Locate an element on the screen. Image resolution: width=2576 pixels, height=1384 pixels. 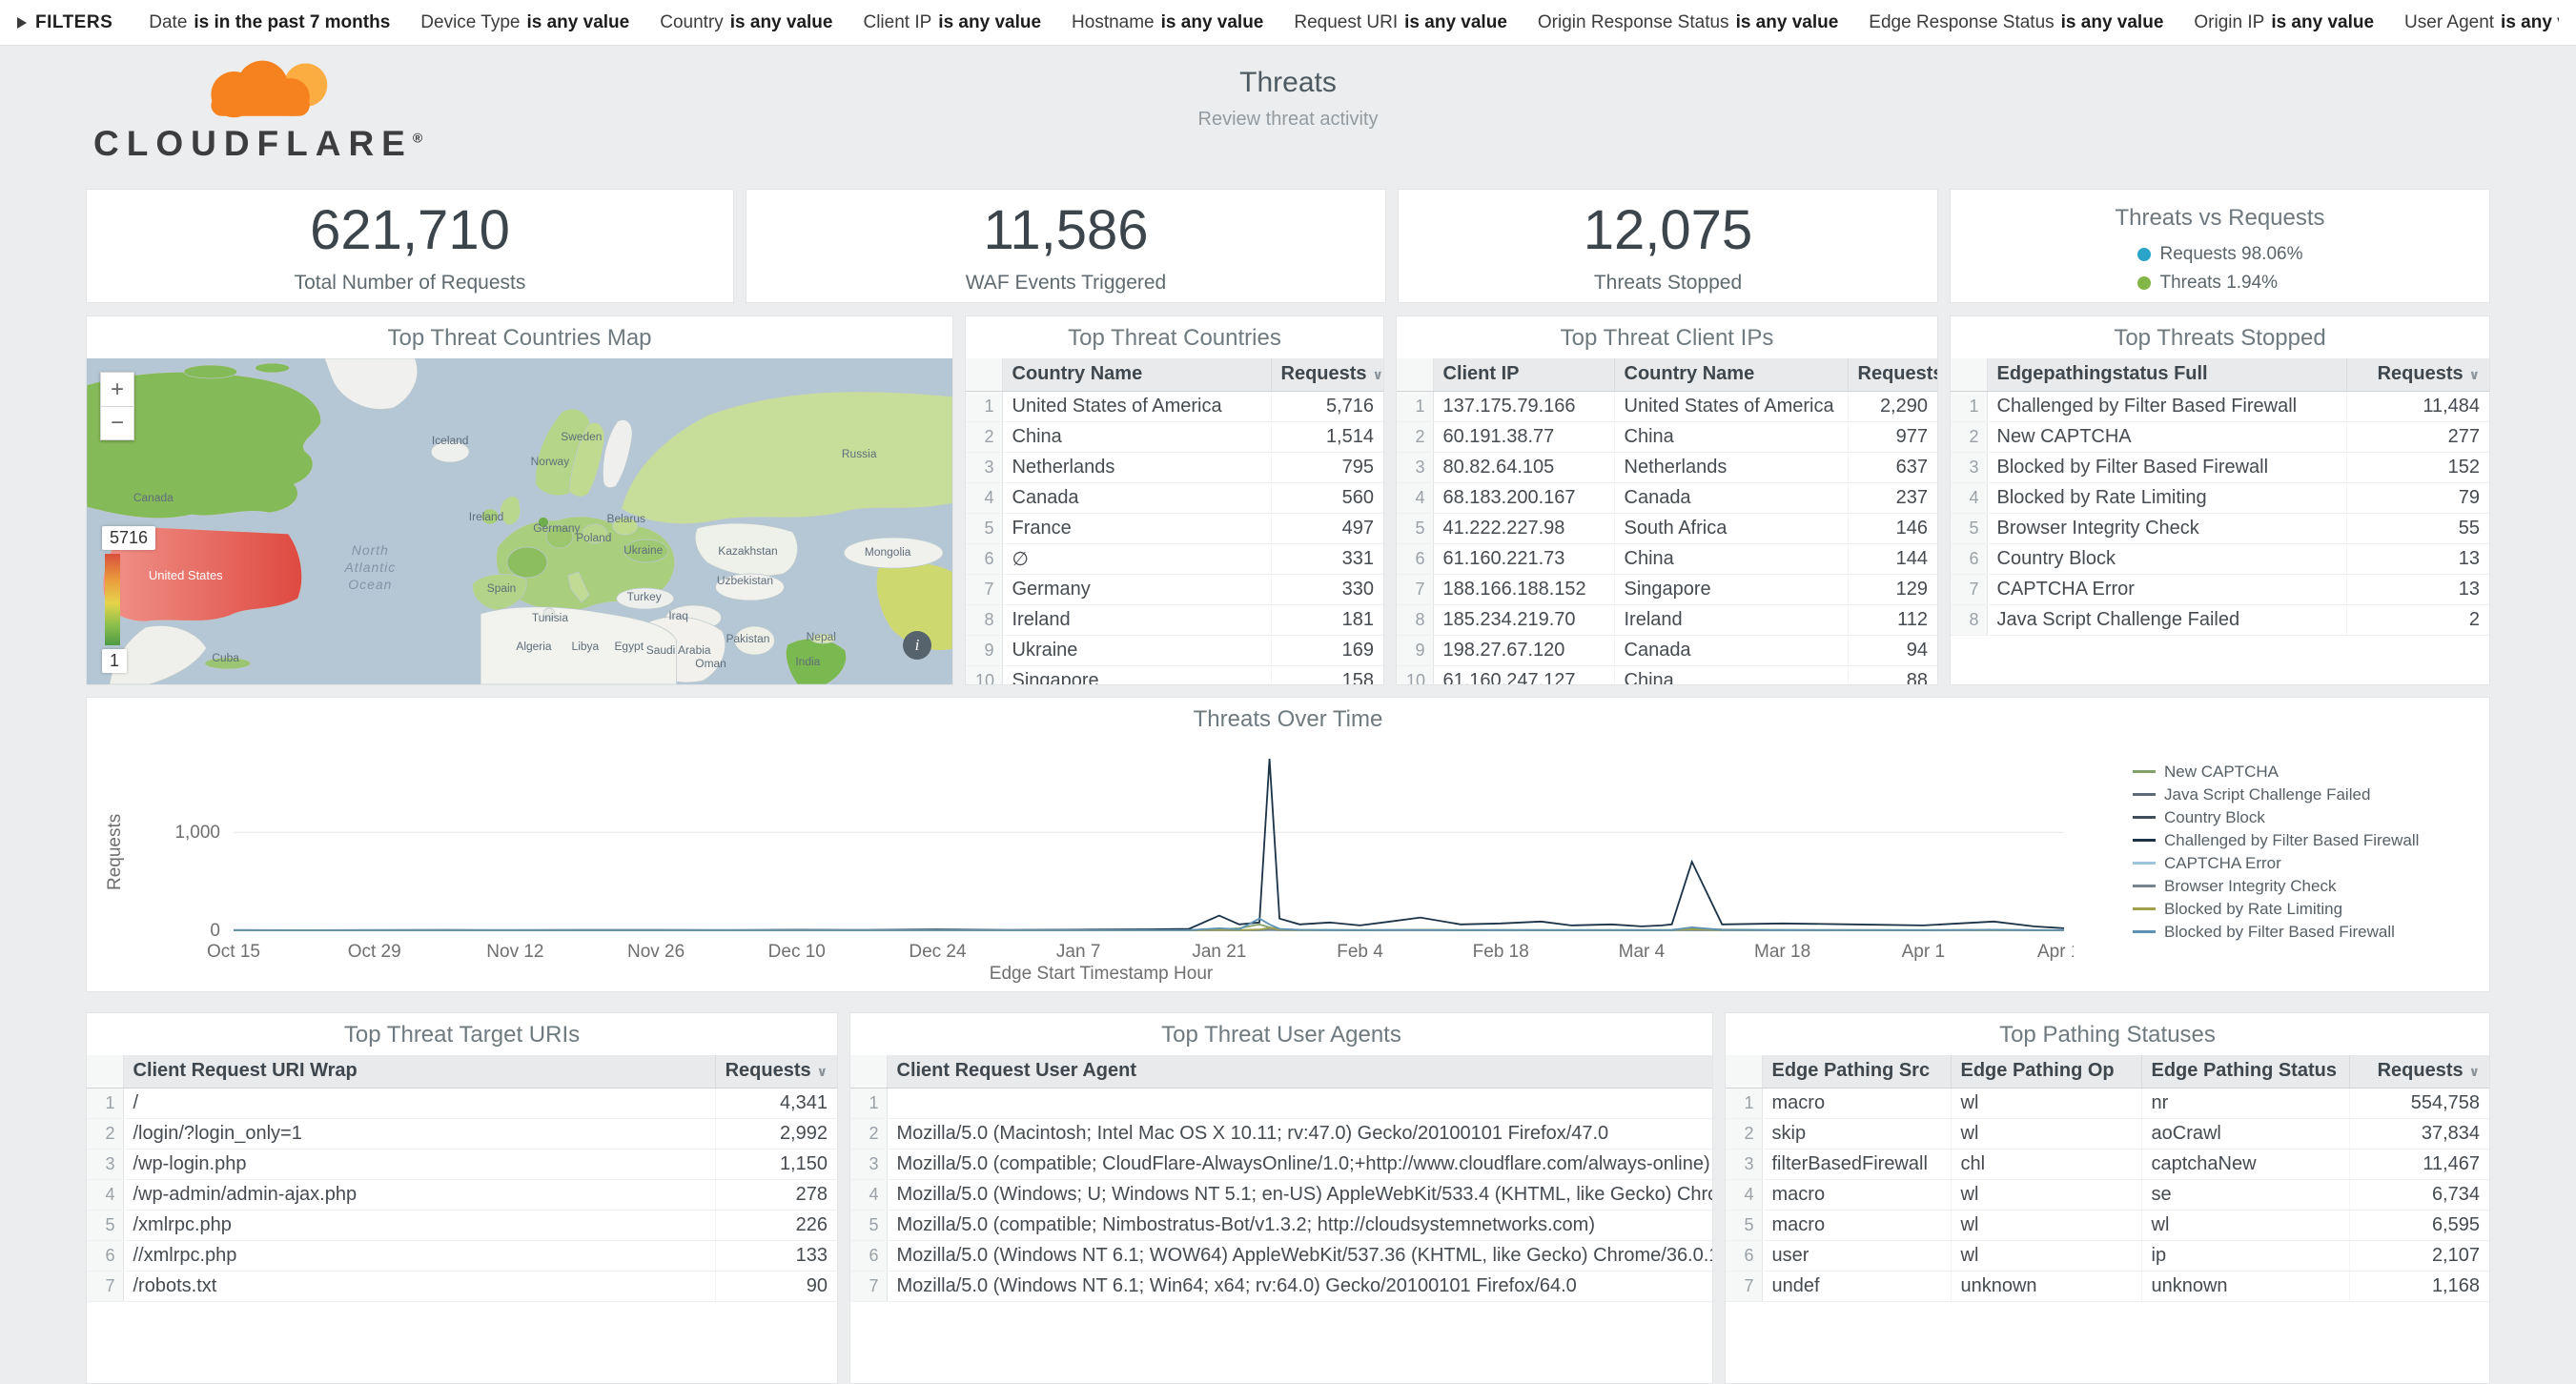
chart-legend-item: CAPTCHA Error is located at coordinates (2303, 863).